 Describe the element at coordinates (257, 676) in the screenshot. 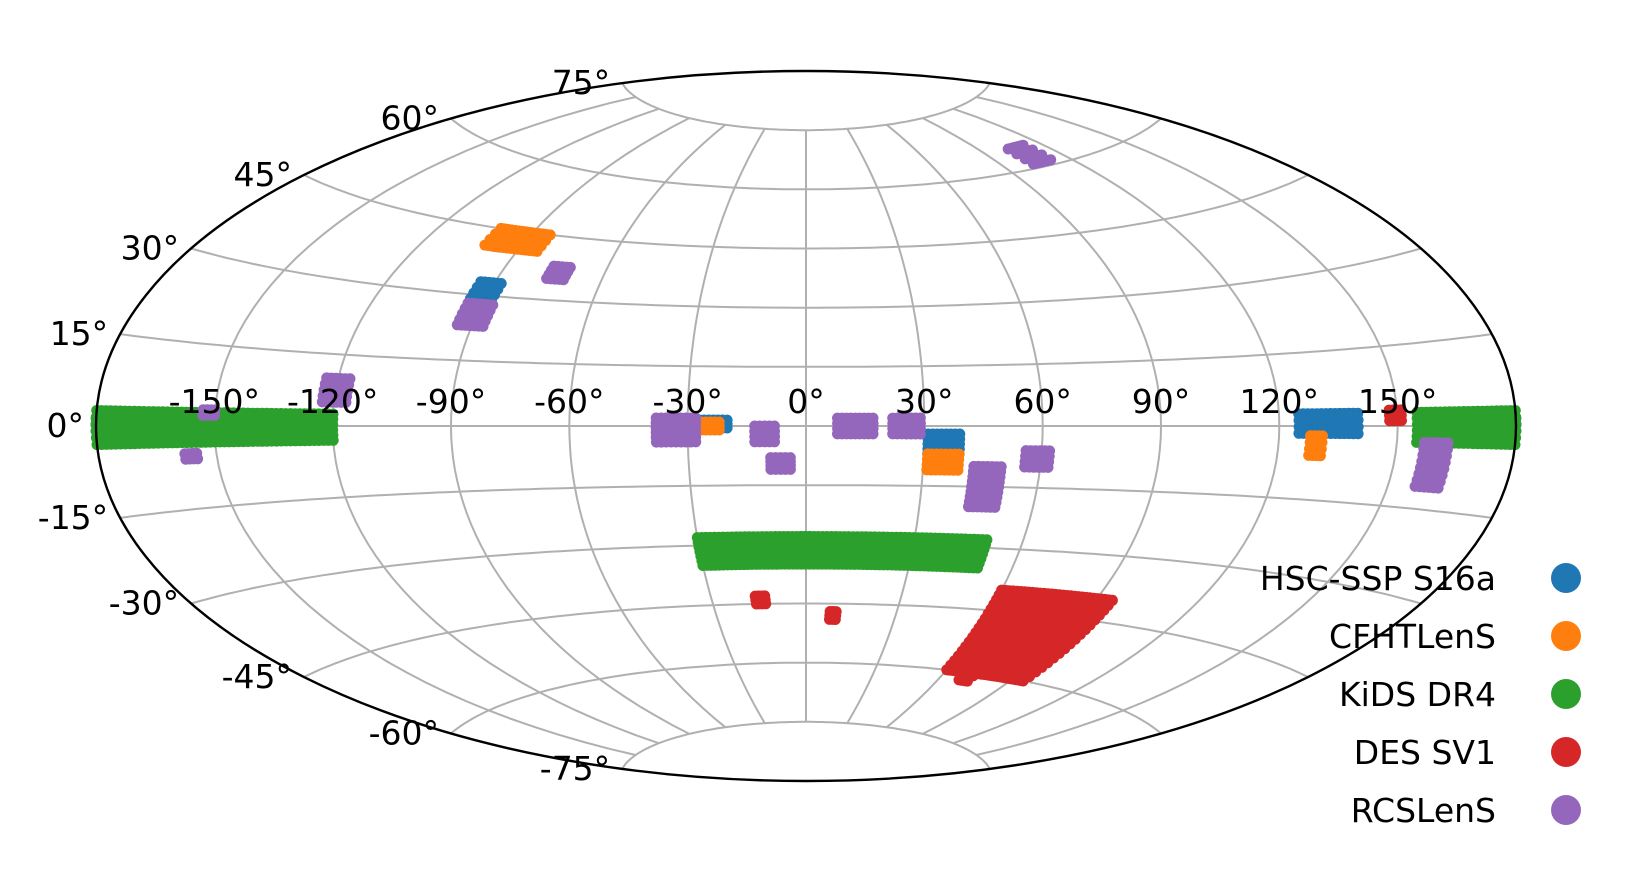

I see `y-tick-label: -45°` at that location.